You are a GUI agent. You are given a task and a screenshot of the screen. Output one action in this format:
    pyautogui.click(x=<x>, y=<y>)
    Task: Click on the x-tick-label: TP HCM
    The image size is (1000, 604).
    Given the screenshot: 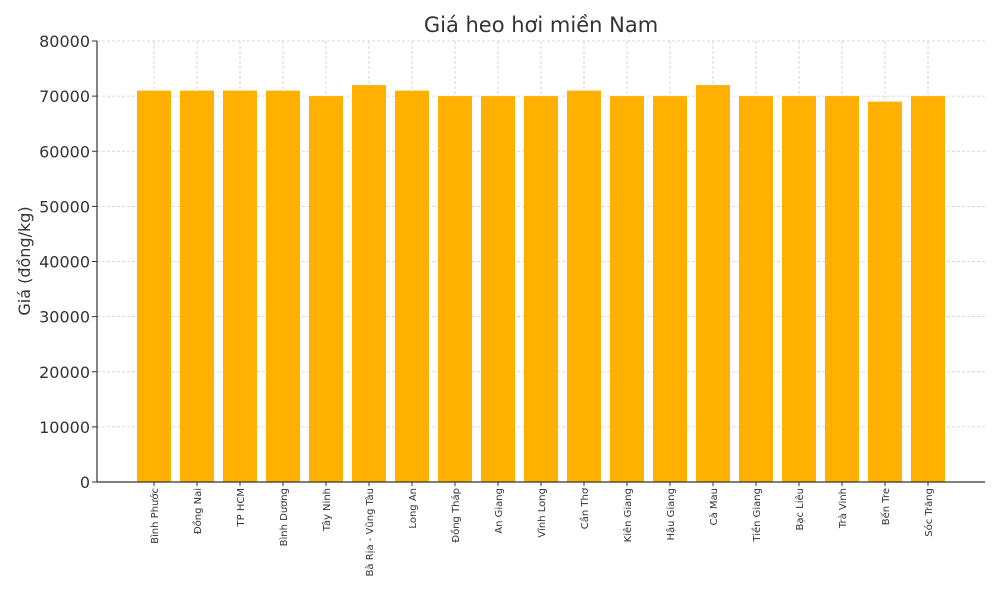 What is the action you would take?
    pyautogui.click(x=241, y=507)
    